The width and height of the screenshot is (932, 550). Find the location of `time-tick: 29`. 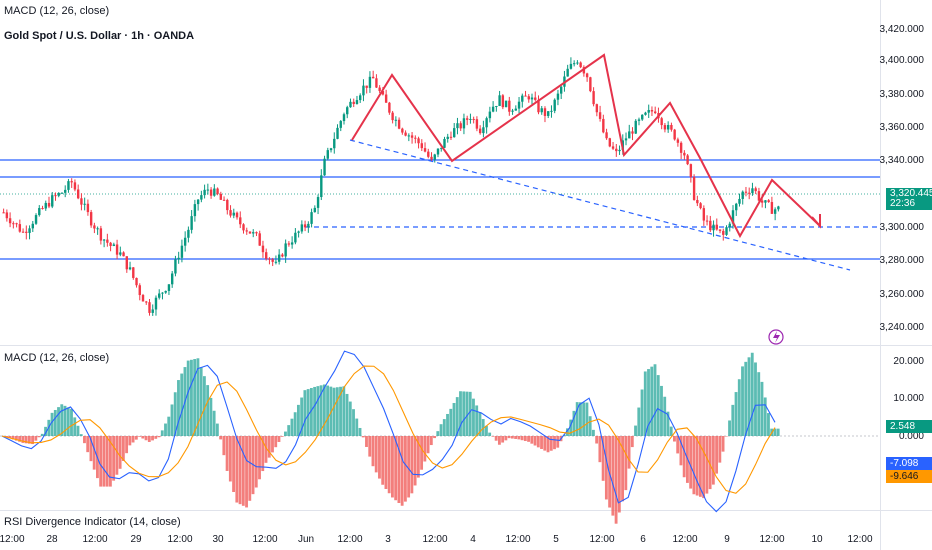

time-tick: 29 is located at coordinates (136, 539).